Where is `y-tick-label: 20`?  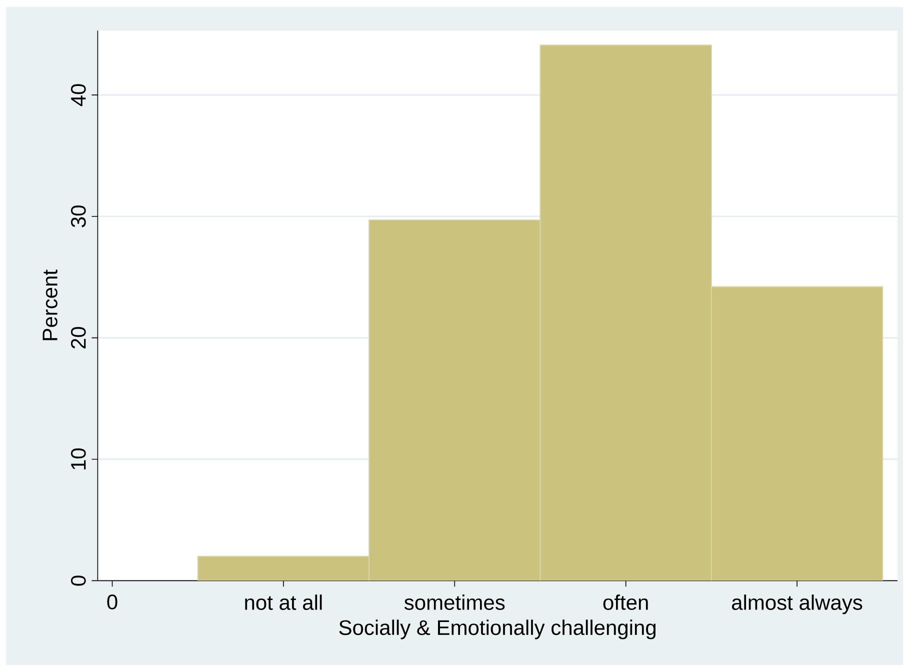 y-tick-label: 20 is located at coordinates (78, 337).